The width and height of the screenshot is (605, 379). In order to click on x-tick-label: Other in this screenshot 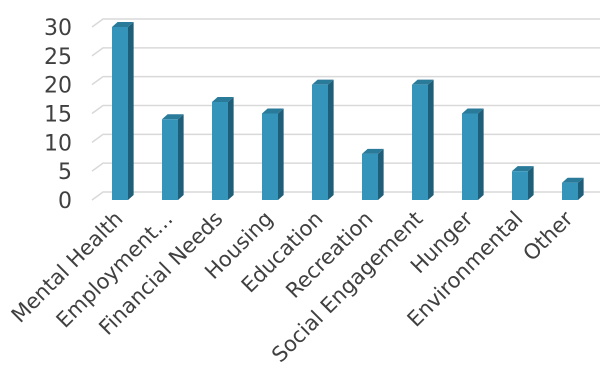, I will do `click(547, 235)`.